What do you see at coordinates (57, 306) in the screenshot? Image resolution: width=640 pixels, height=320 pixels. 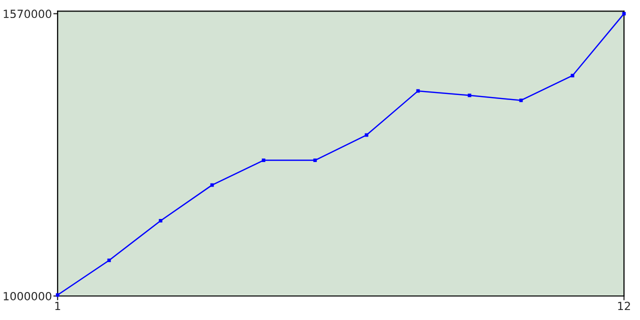 I see `x-tick-label: 1` at bounding box center [57, 306].